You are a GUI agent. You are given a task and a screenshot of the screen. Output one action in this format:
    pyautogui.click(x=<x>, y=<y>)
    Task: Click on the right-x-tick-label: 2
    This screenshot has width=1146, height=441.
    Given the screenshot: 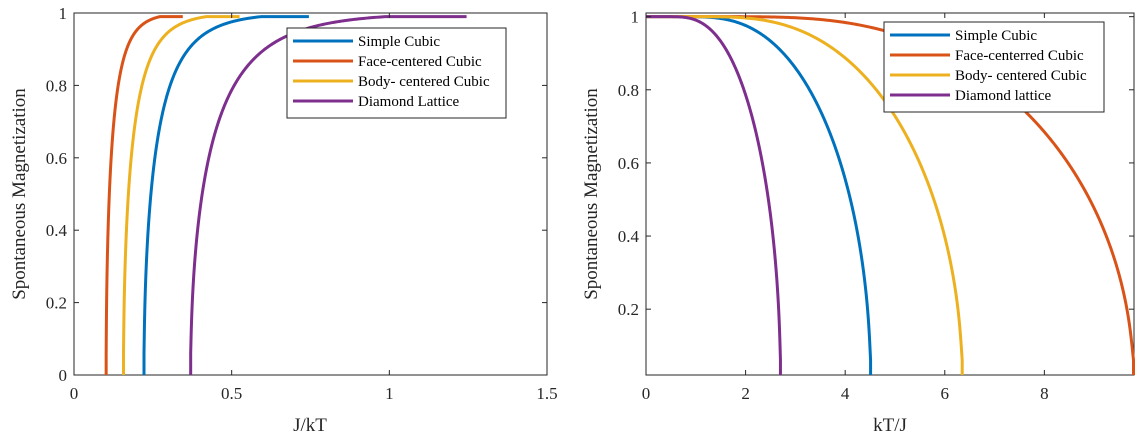 What is the action you would take?
    pyautogui.click(x=745, y=393)
    